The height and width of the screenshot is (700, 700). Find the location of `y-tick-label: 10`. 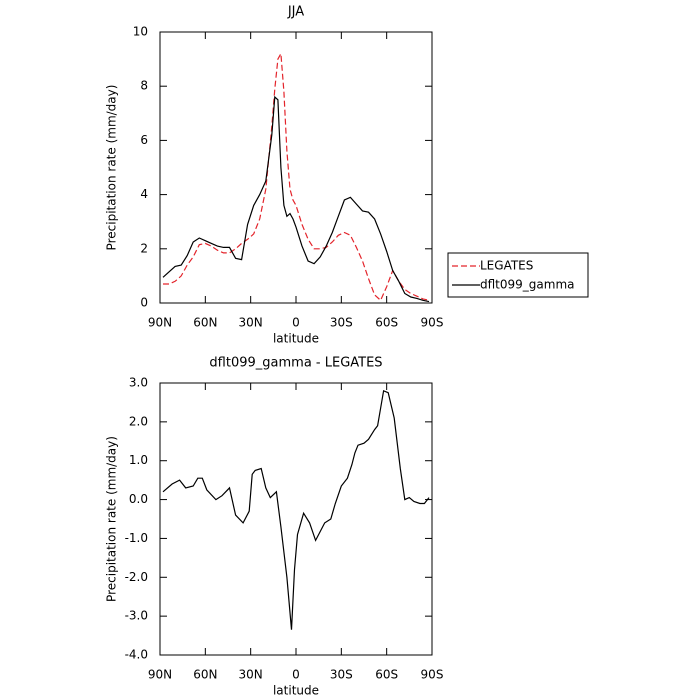

y-tick-label: 10 is located at coordinates (140, 32).